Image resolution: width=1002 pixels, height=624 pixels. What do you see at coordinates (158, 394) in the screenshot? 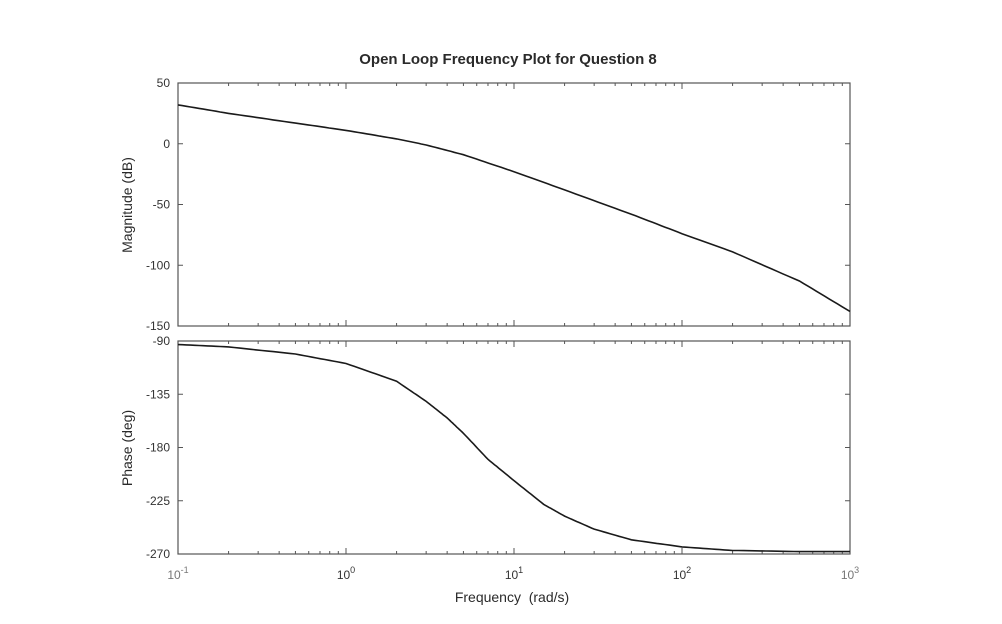
I see `phase-y-tick-label: -135` at bounding box center [158, 394].